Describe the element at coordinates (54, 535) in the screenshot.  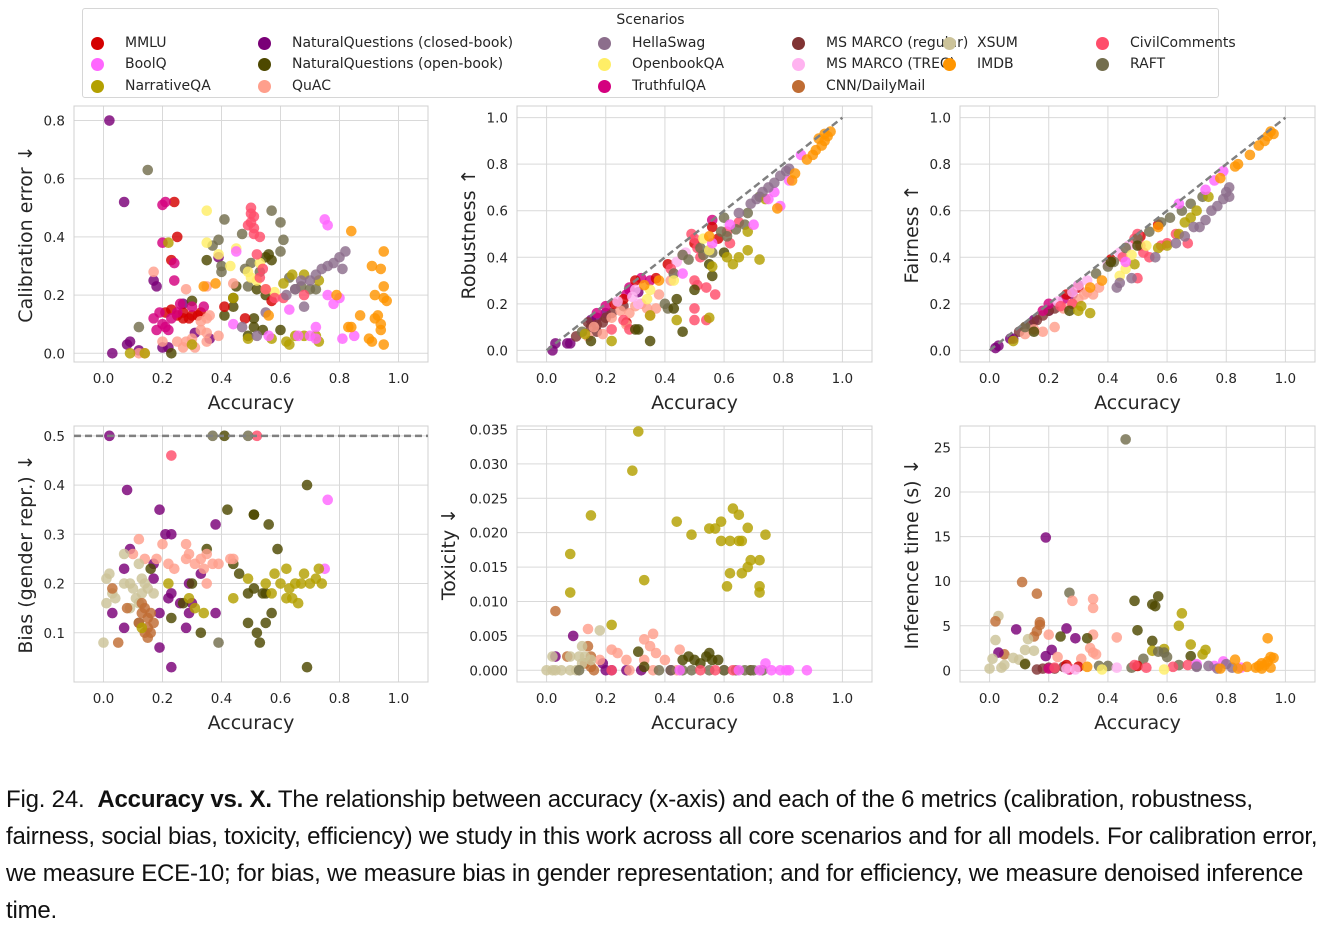
I see `y-tick-label: 0.3` at that location.